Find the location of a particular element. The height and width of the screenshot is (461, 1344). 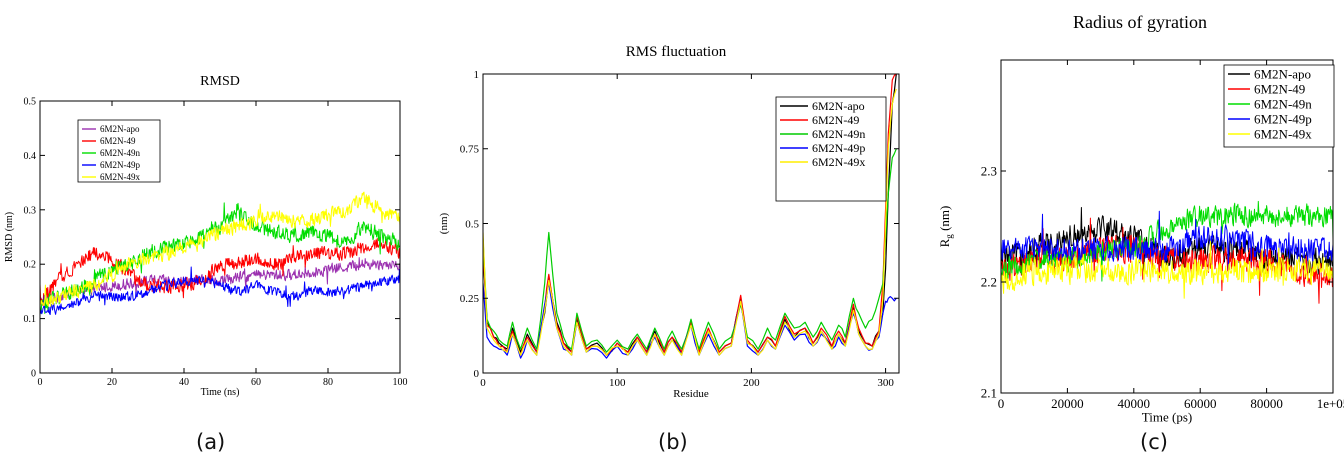

y-tick-label: 2.3 is located at coordinates (989, 171).